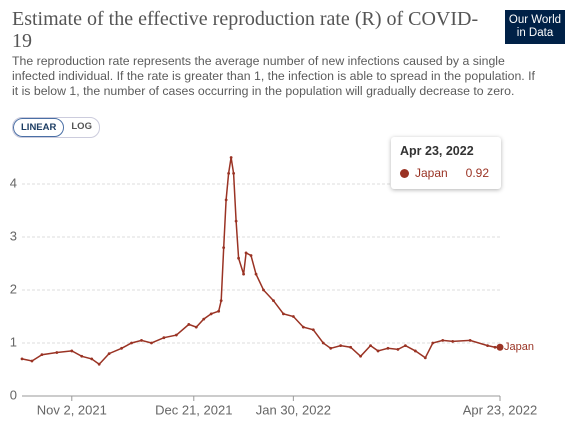 Image resolution: width=577 pixels, height=427 pixels. What do you see at coordinates (39, 127) in the screenshot?
I see `linear-button: LINEAR` at bounding box center [39, 127].